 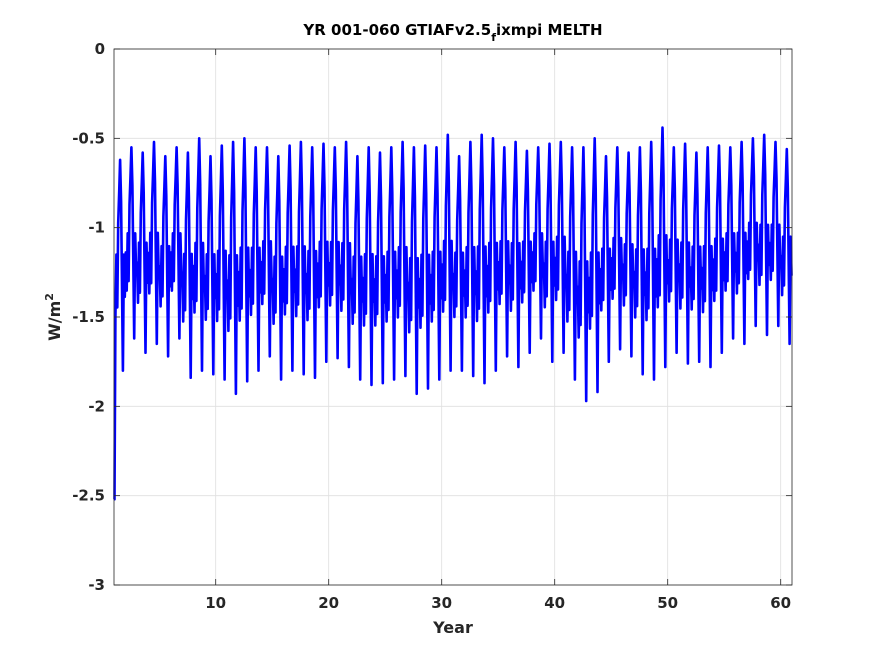 What do you see at coordinates (452, 627) in the screenshot?
I see `x-axis-label: Year` at bounding box center [452, 627].